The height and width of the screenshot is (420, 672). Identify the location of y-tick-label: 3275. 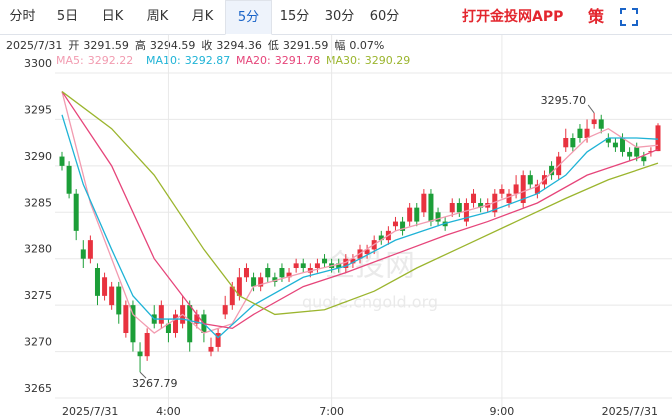
(38, 295).